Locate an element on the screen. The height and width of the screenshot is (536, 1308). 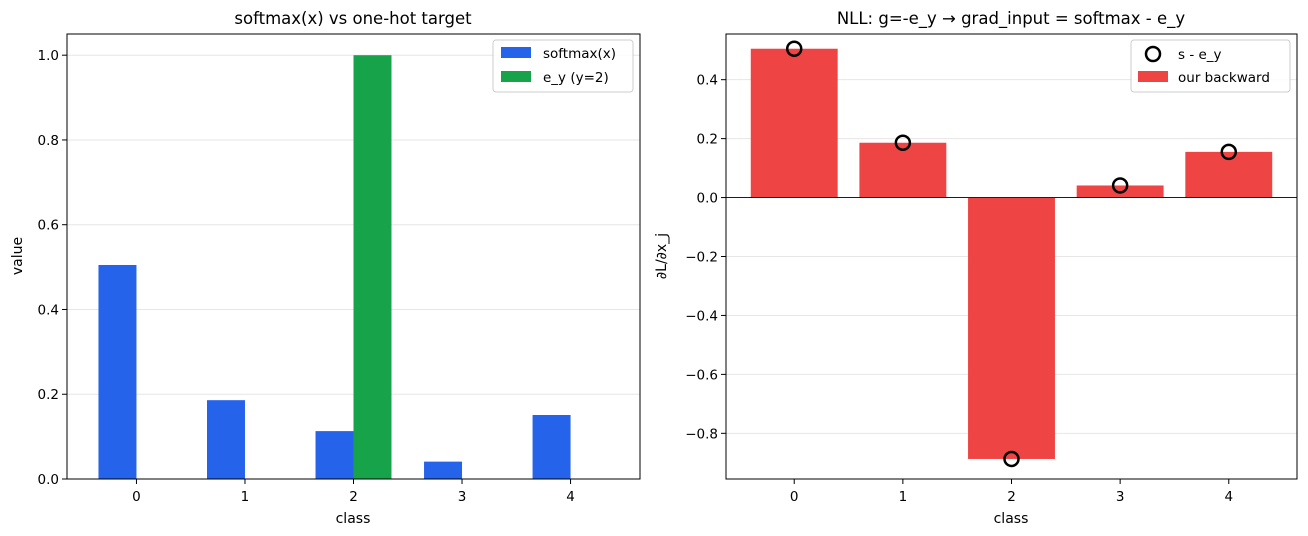
y-tick-label: −0.6 is located at coordinates (701, 375).